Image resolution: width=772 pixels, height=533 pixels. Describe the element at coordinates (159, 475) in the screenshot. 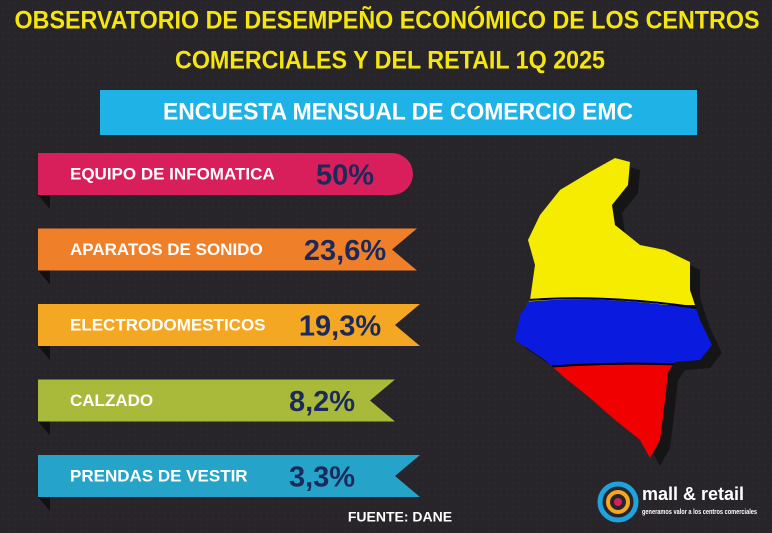

I see `item-label: PRENDAS DE VESTIR` at that location.